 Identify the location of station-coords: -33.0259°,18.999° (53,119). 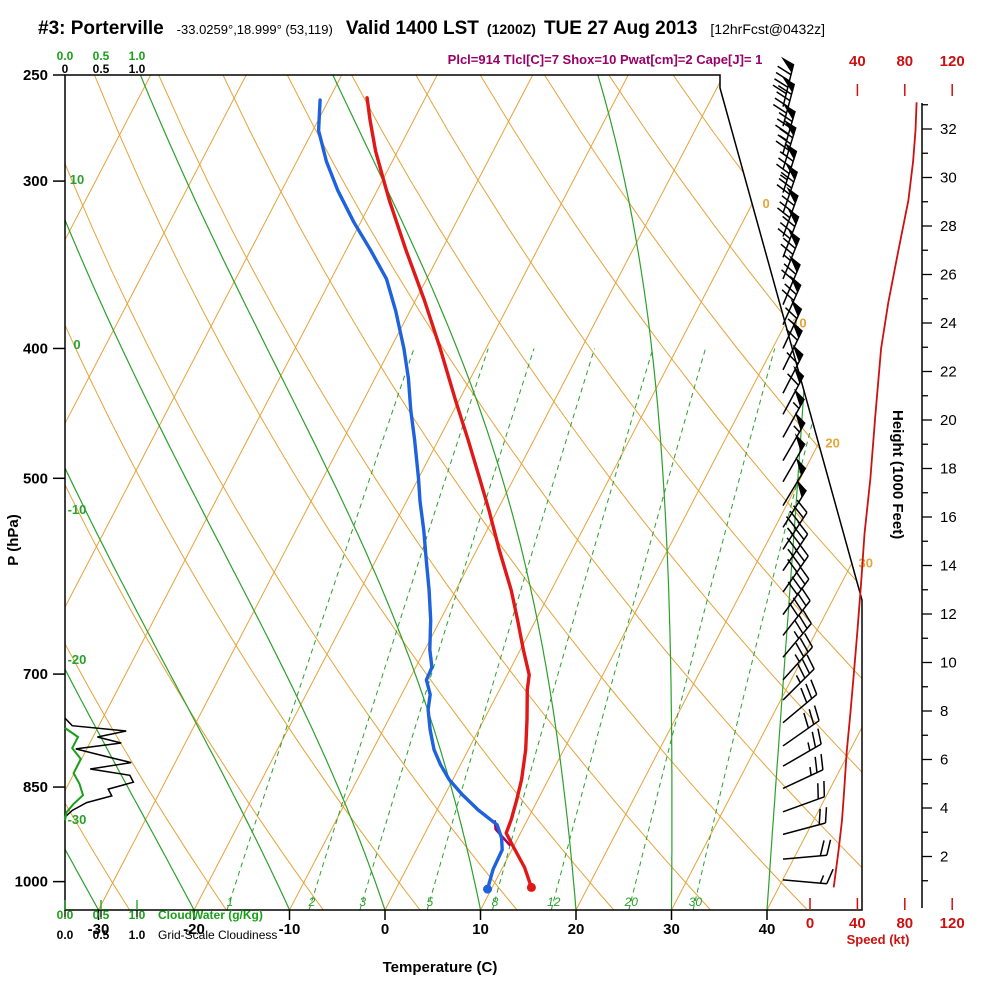
(254, 29).